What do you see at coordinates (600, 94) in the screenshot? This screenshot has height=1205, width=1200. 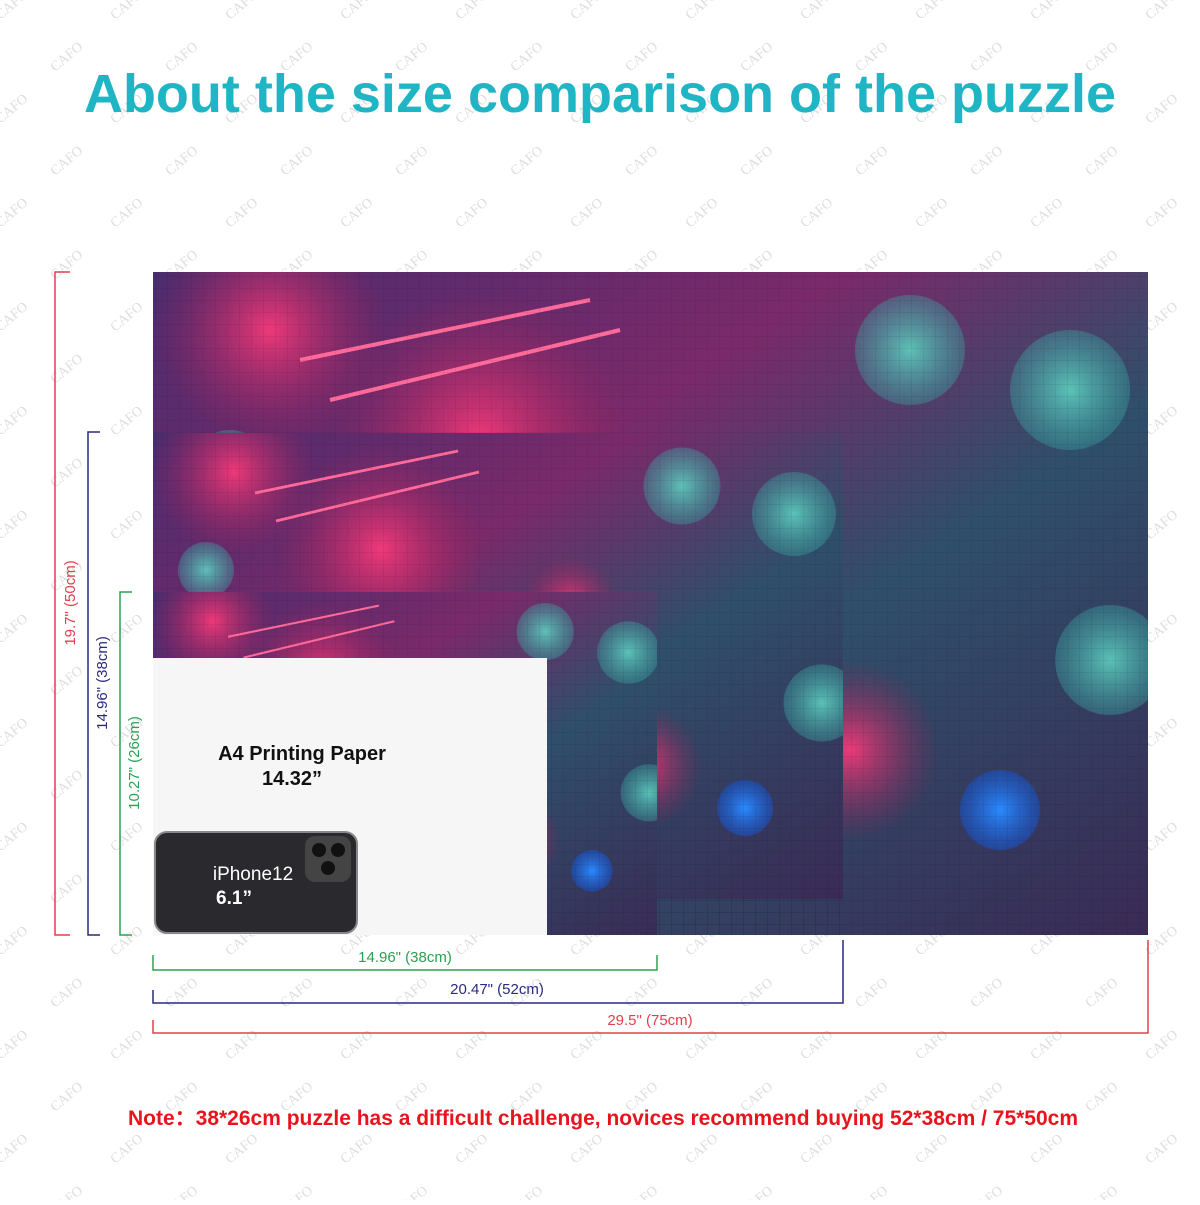 I see `title: About the size comparison of the puzzle` at bounding box center [600, 94].